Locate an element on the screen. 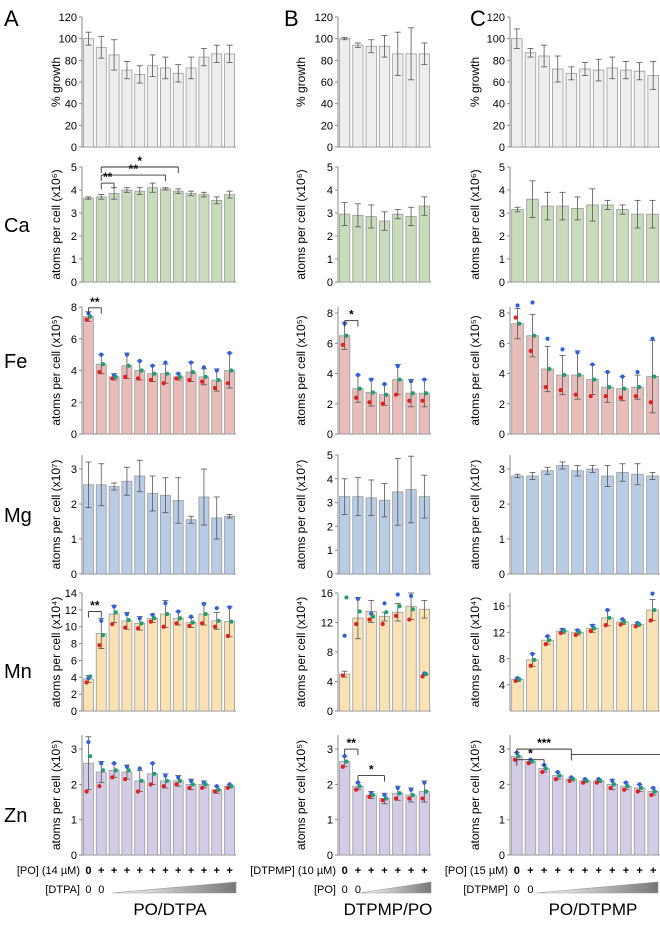  y-tick-label: 3 is located at coordinates (330, 214).